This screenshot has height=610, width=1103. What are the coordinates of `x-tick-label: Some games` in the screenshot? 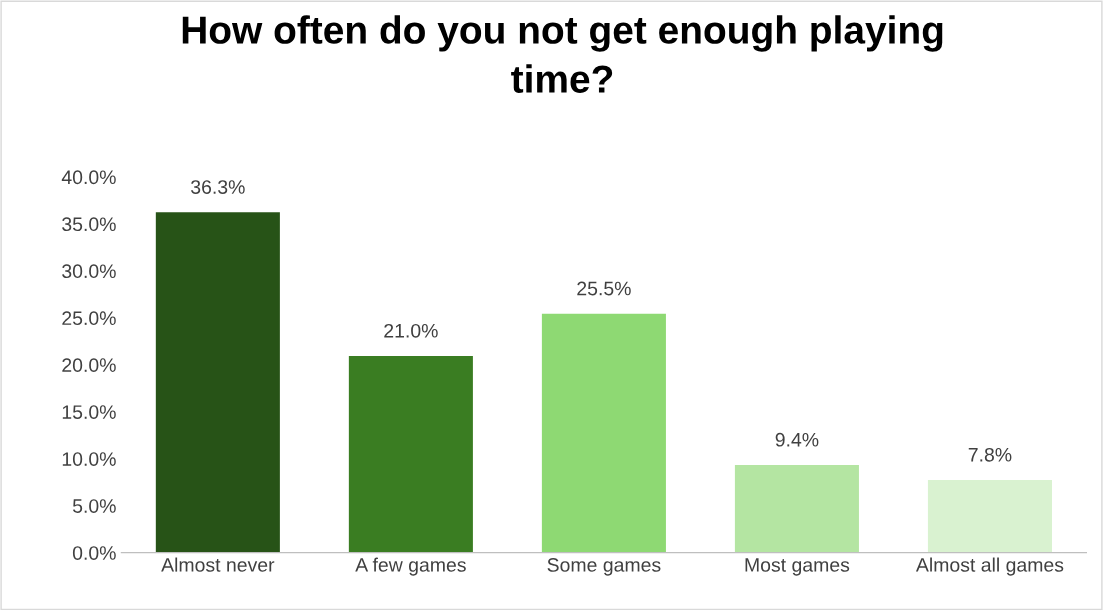 It's located at (604, 567).